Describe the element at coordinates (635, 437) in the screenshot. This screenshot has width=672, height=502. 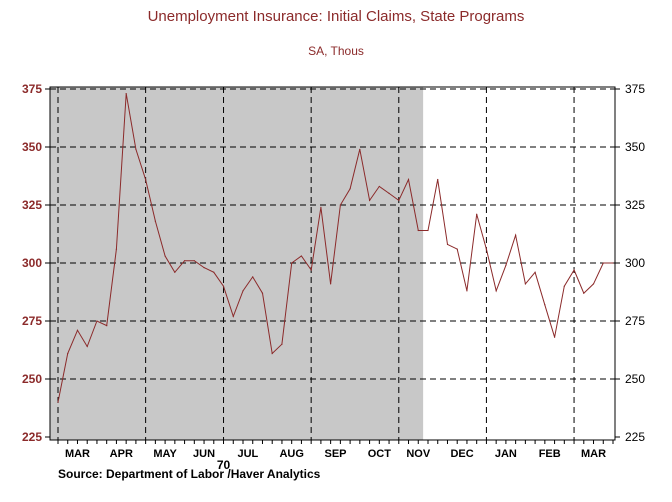
I see `ytick-label-right-225: 225` at that location.